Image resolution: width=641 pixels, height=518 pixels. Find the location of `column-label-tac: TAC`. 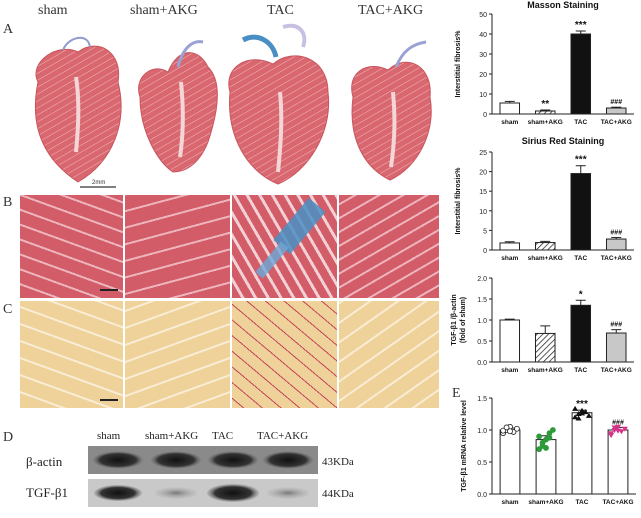

column-label-tac: TAC is located at coordinates (280, 10).